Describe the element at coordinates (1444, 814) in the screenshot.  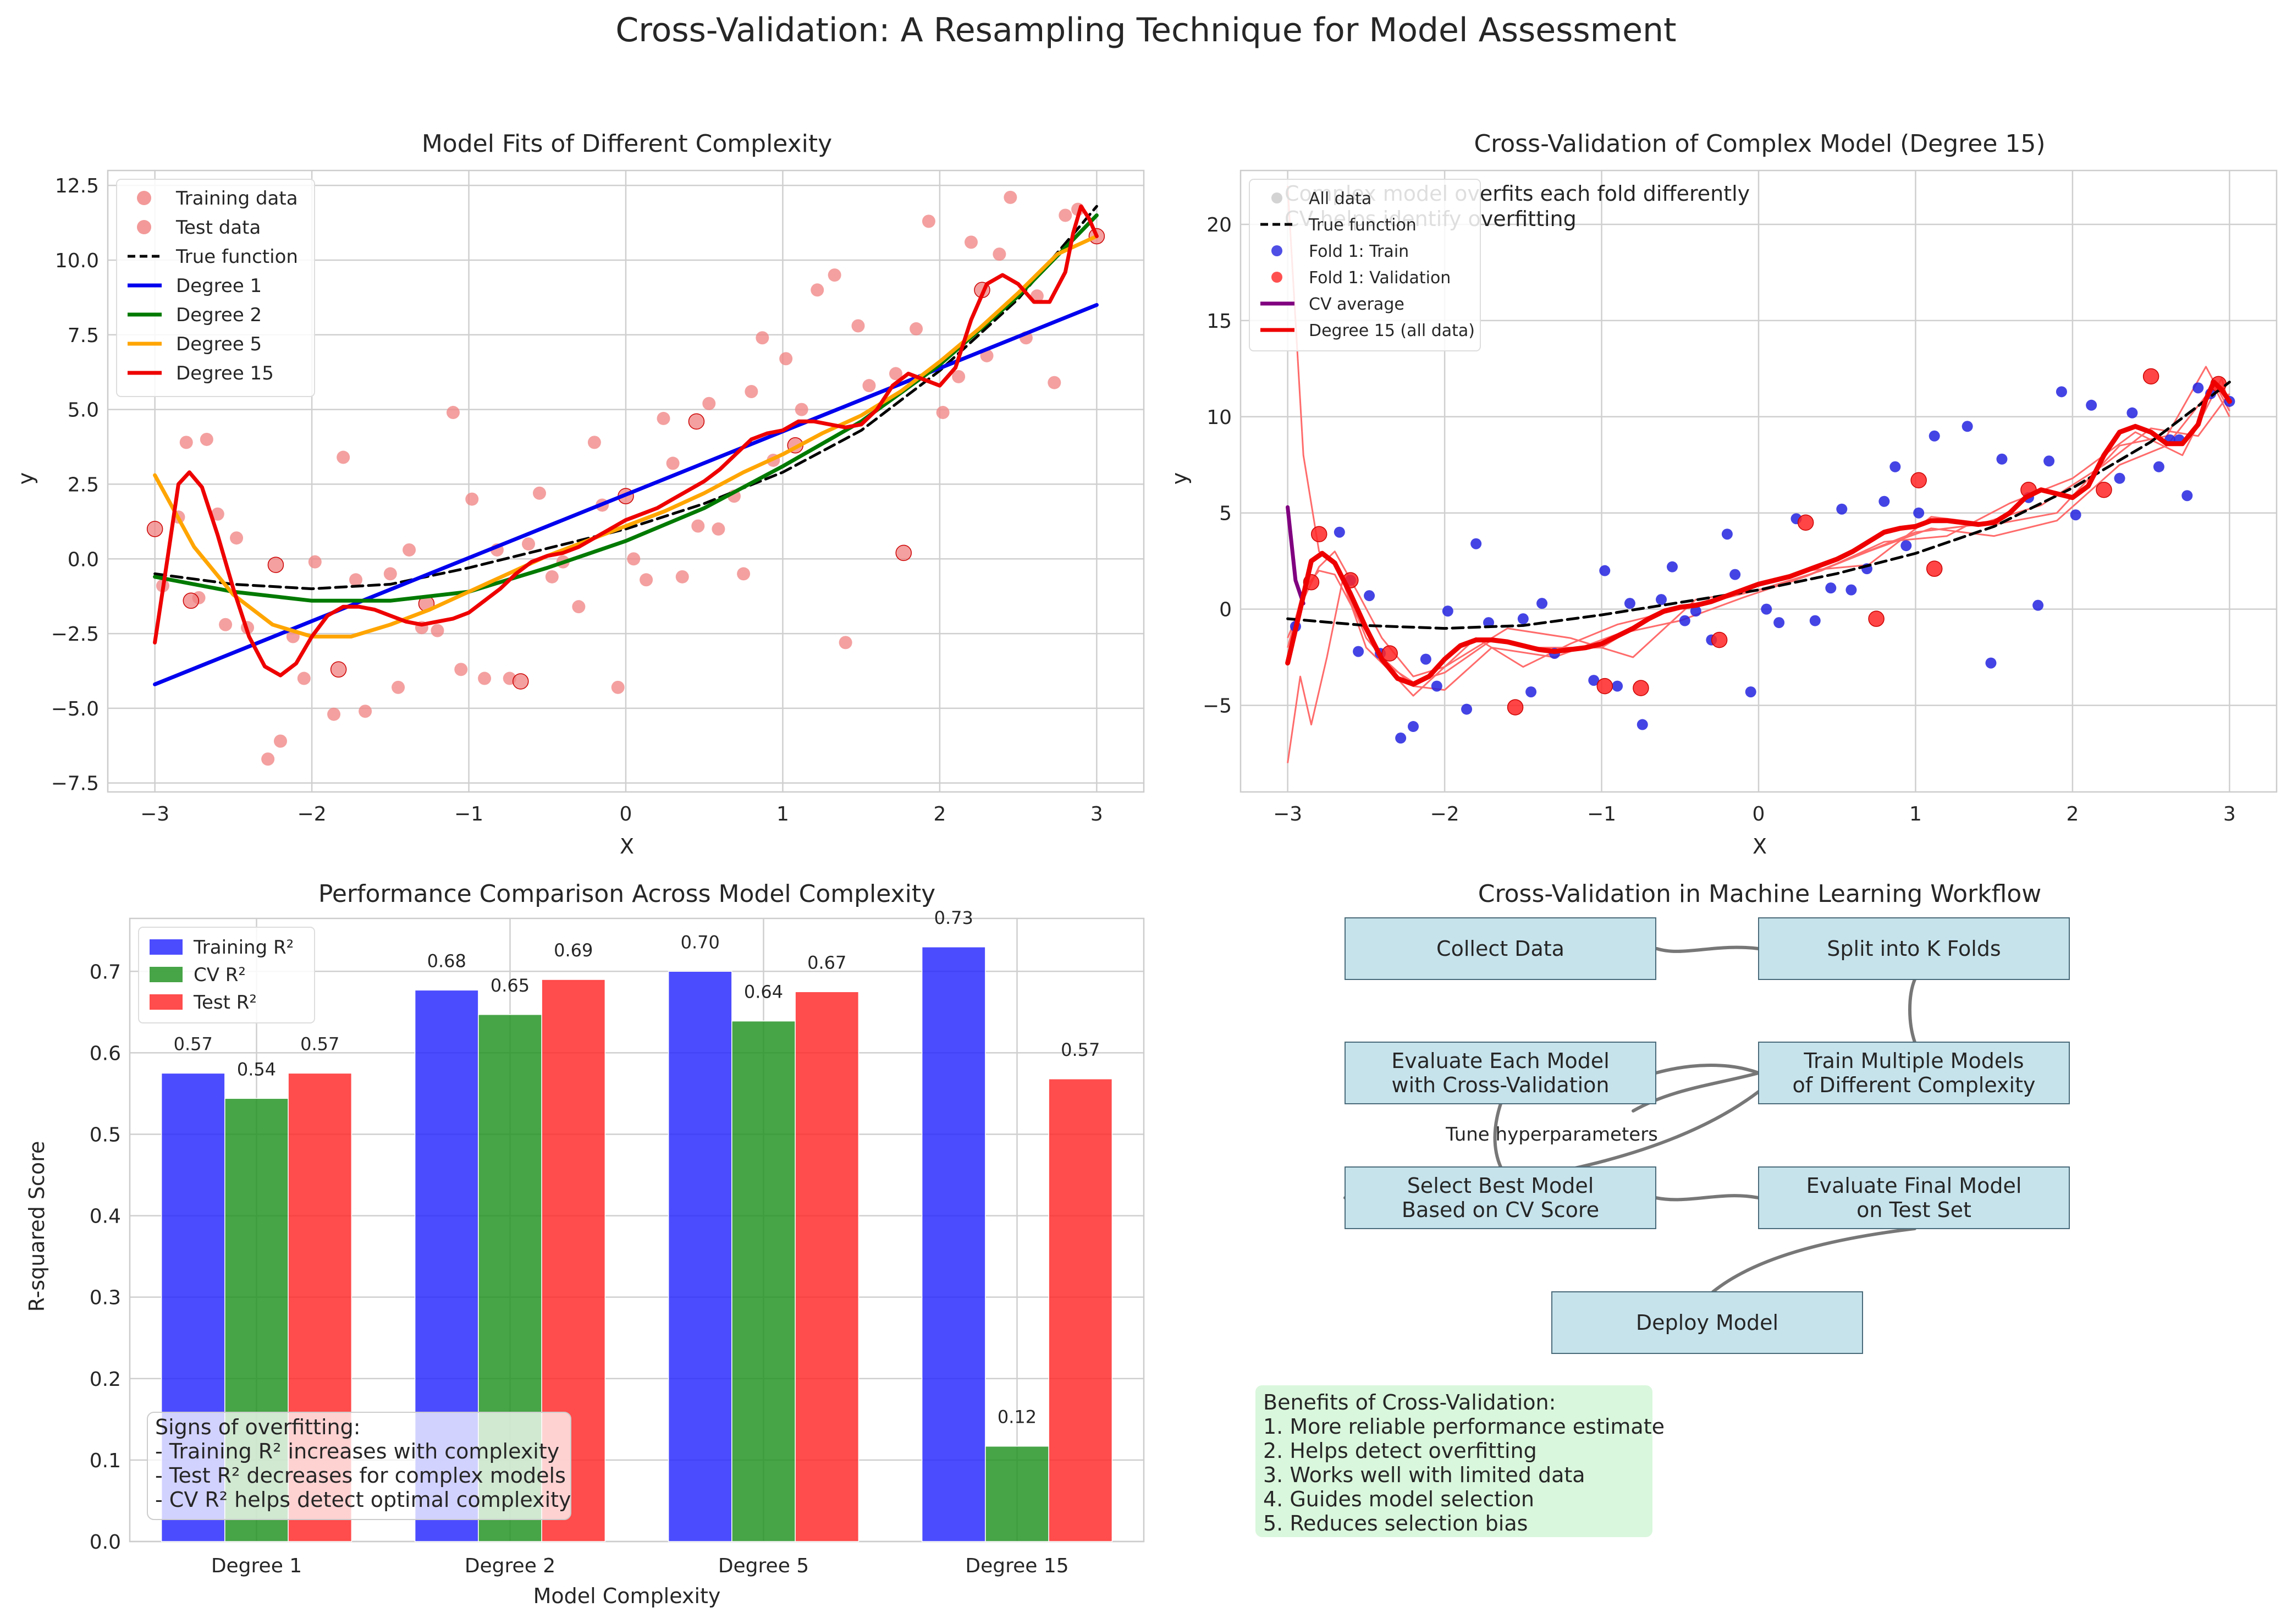
I see `cv-xtick-label: −2` at that location.